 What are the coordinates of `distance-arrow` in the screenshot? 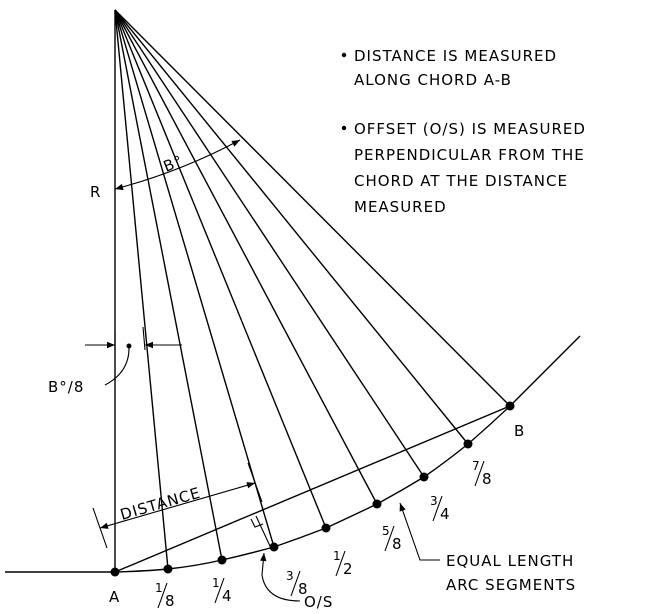 It's located at (177, 505).